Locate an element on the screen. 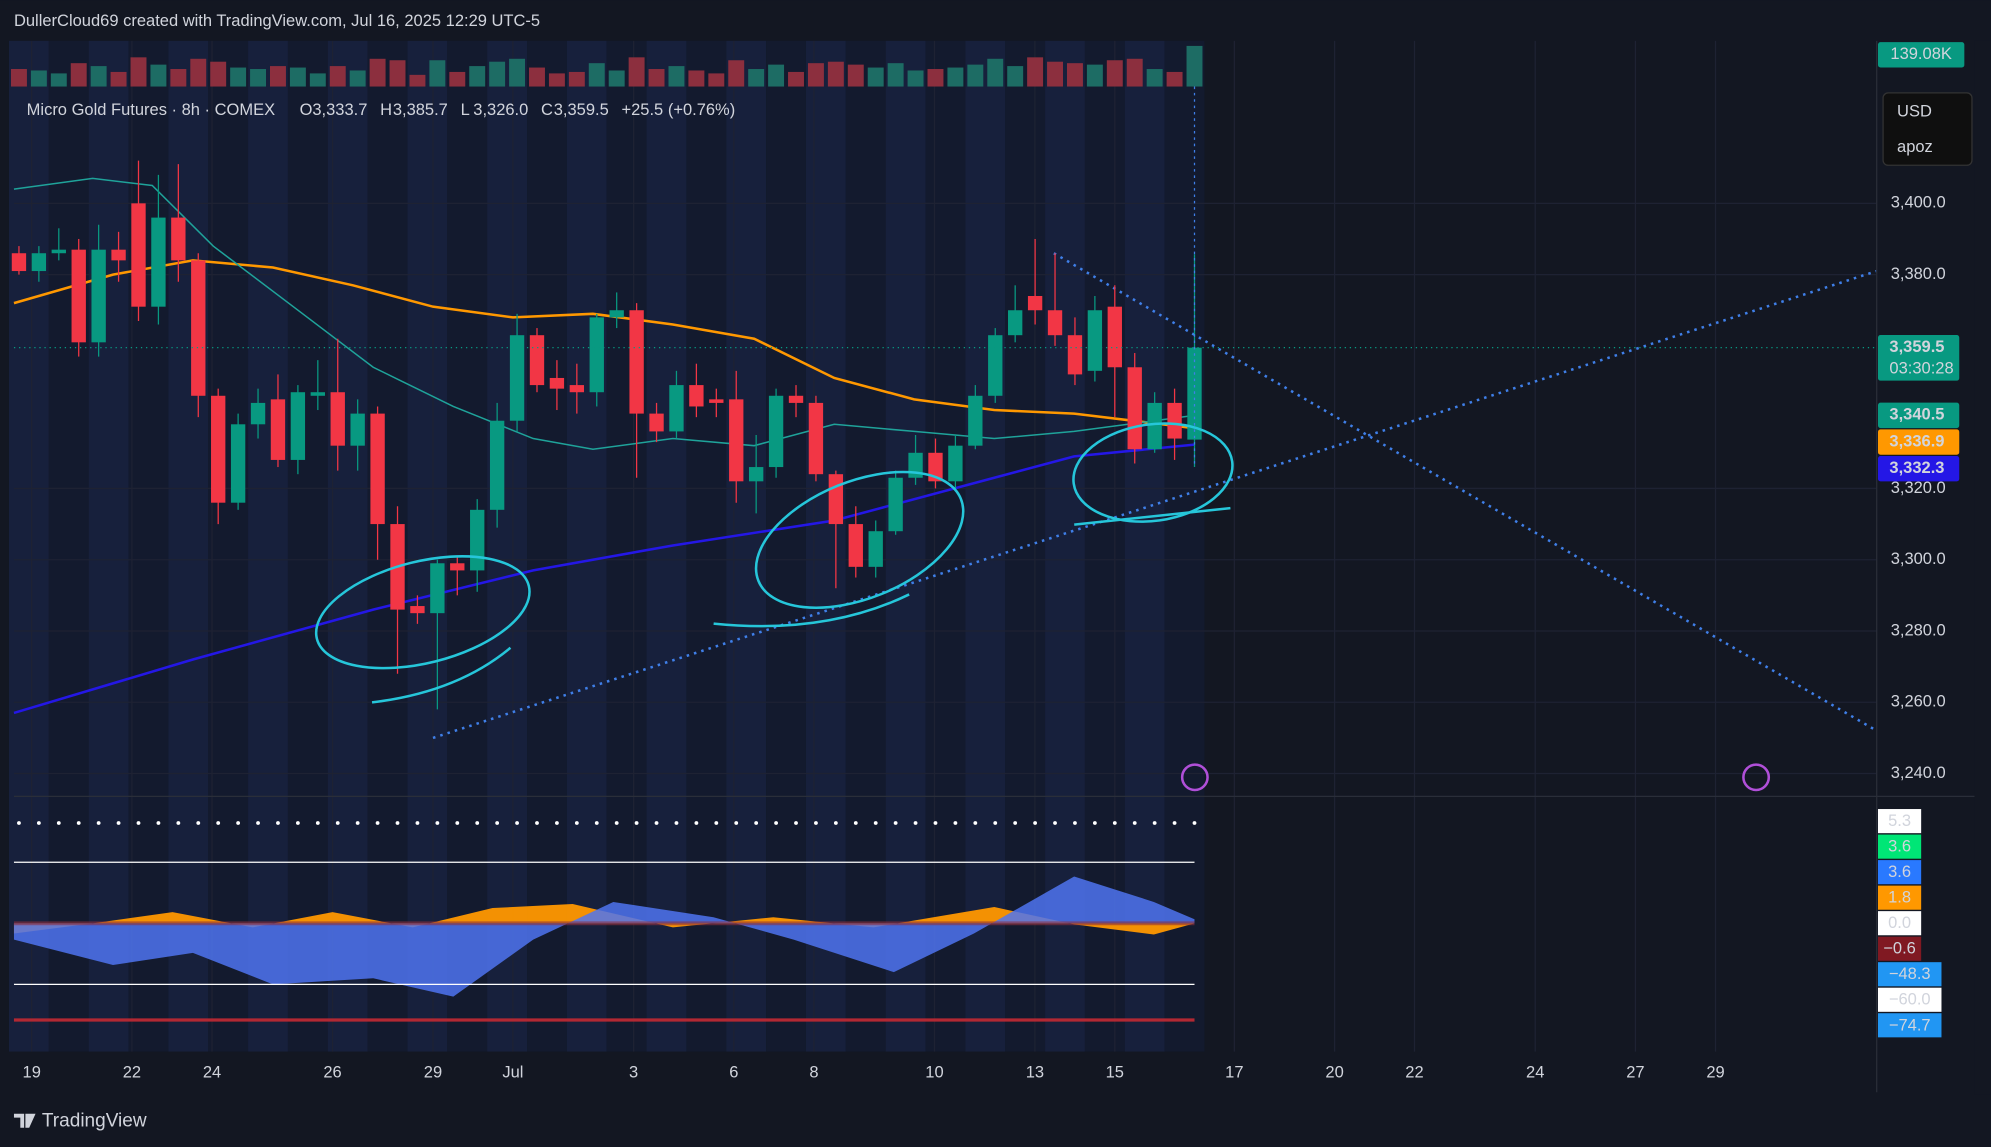 The height and width of the screenshot is (1147, 1991). price-label-bg is located at coordinates (1918, 442).